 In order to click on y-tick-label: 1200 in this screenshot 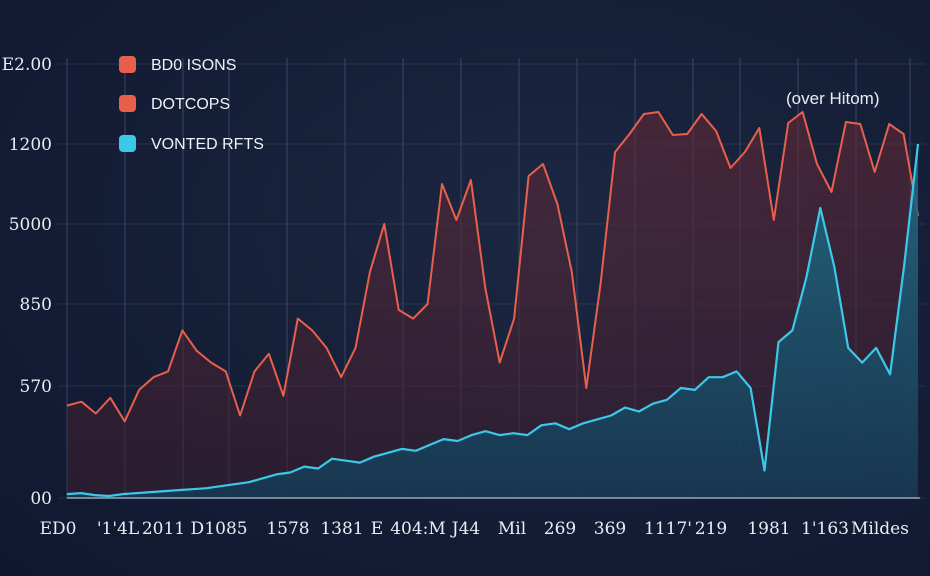, I will do `click(30, 145)`.